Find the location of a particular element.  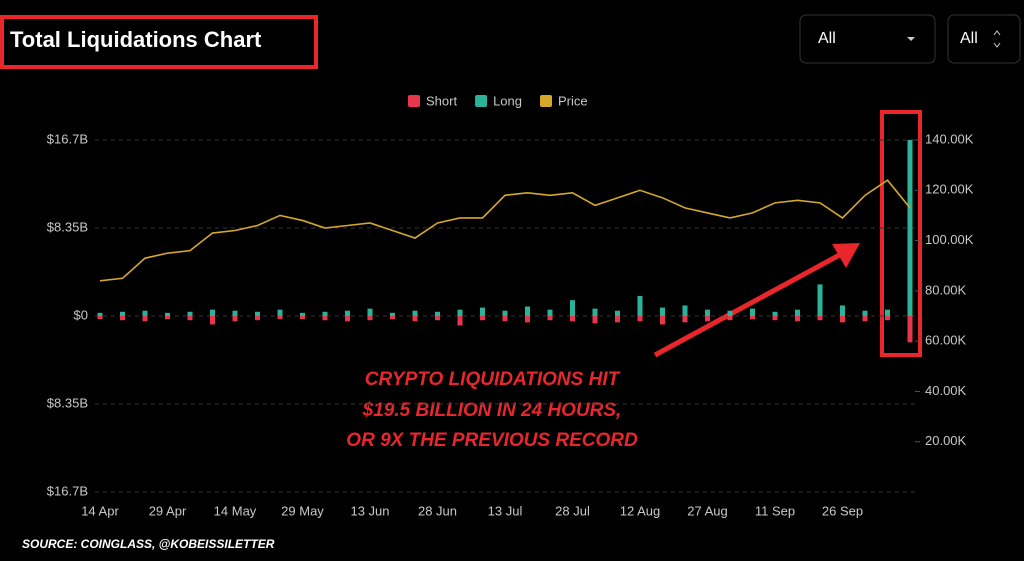

x-tick-label: 12 Aug is located at coordinates (640, 510).